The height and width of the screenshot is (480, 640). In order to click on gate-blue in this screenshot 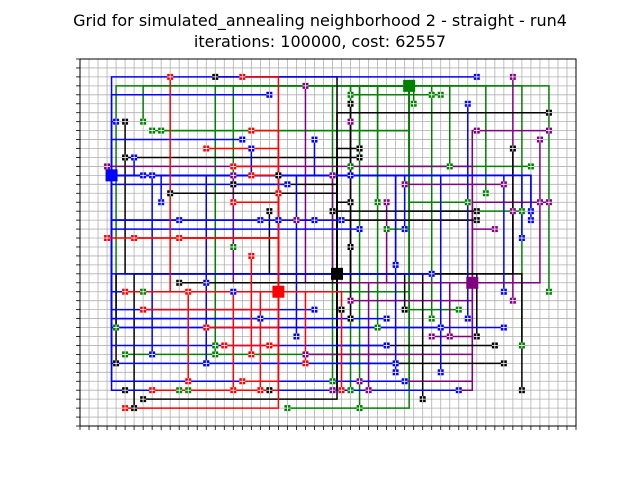, I will do `click(111, 175)`.